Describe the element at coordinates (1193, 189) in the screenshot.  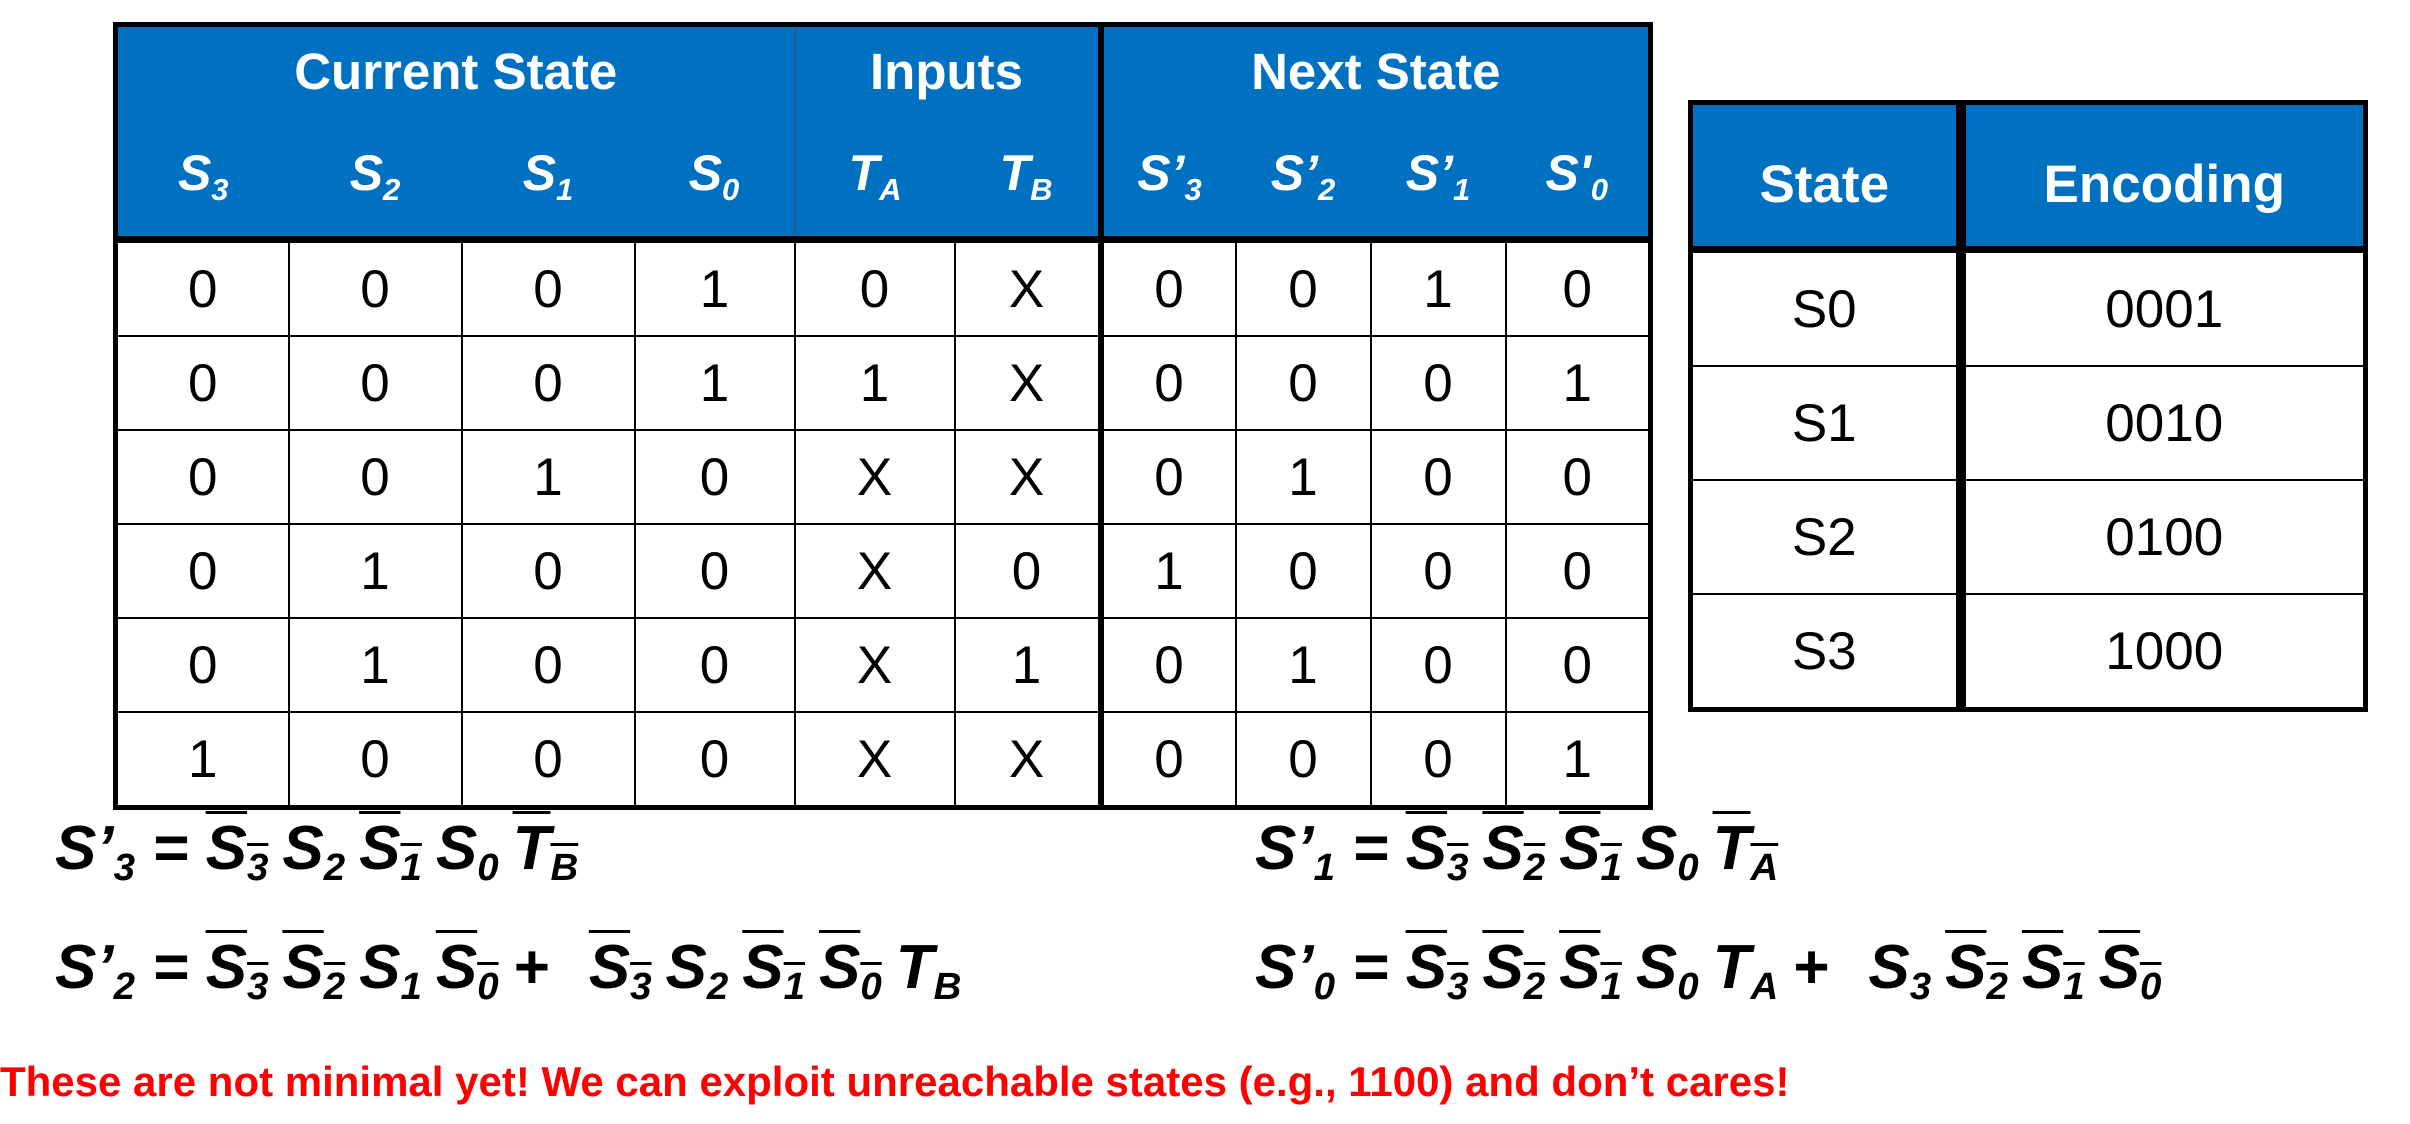
I see `column-header-sub: 3` at that location.